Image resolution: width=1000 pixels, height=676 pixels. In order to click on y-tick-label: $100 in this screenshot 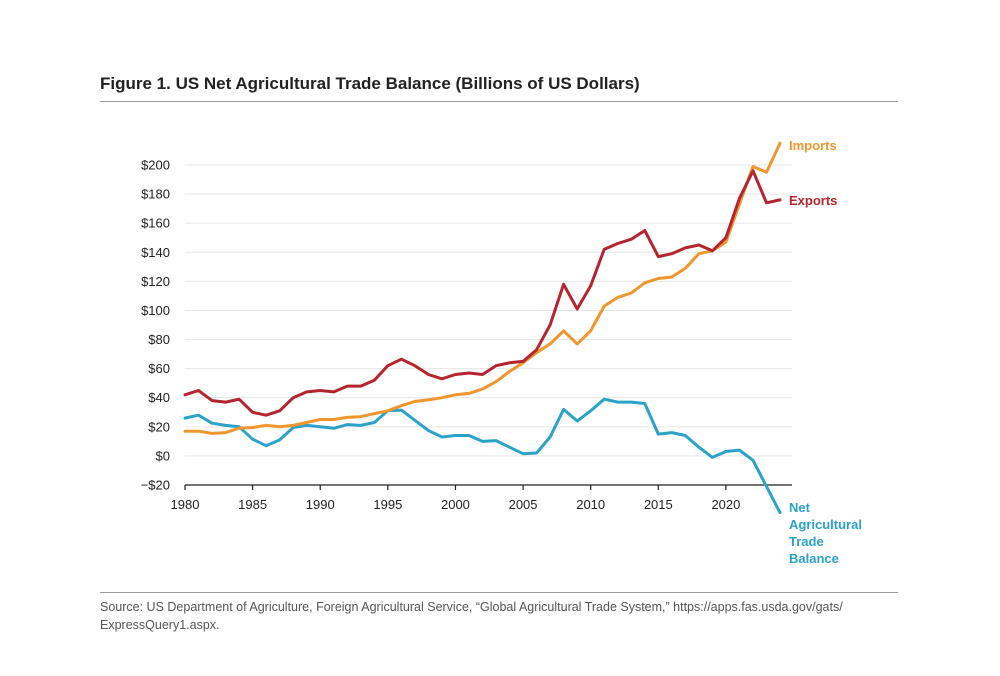, I will do `click(155, 310)`.